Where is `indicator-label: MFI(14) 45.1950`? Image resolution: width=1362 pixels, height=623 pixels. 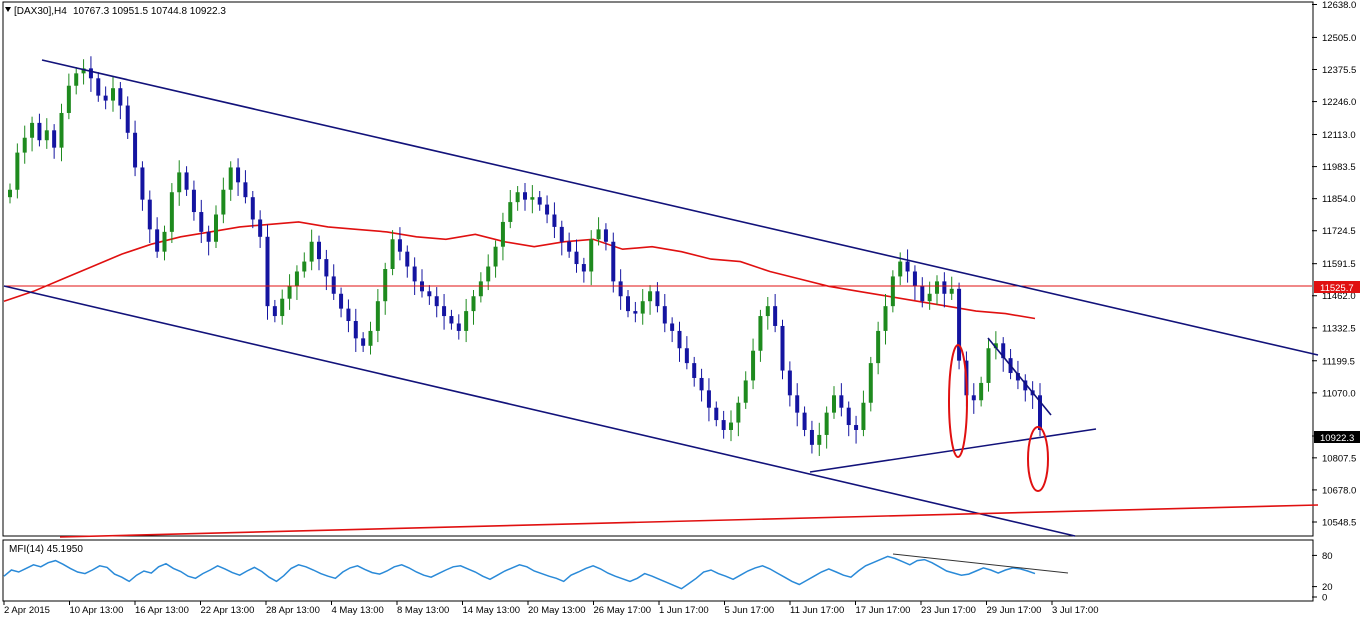
indicator-label: MFI(14) 45.1950 is located at coordinates (46, 549).